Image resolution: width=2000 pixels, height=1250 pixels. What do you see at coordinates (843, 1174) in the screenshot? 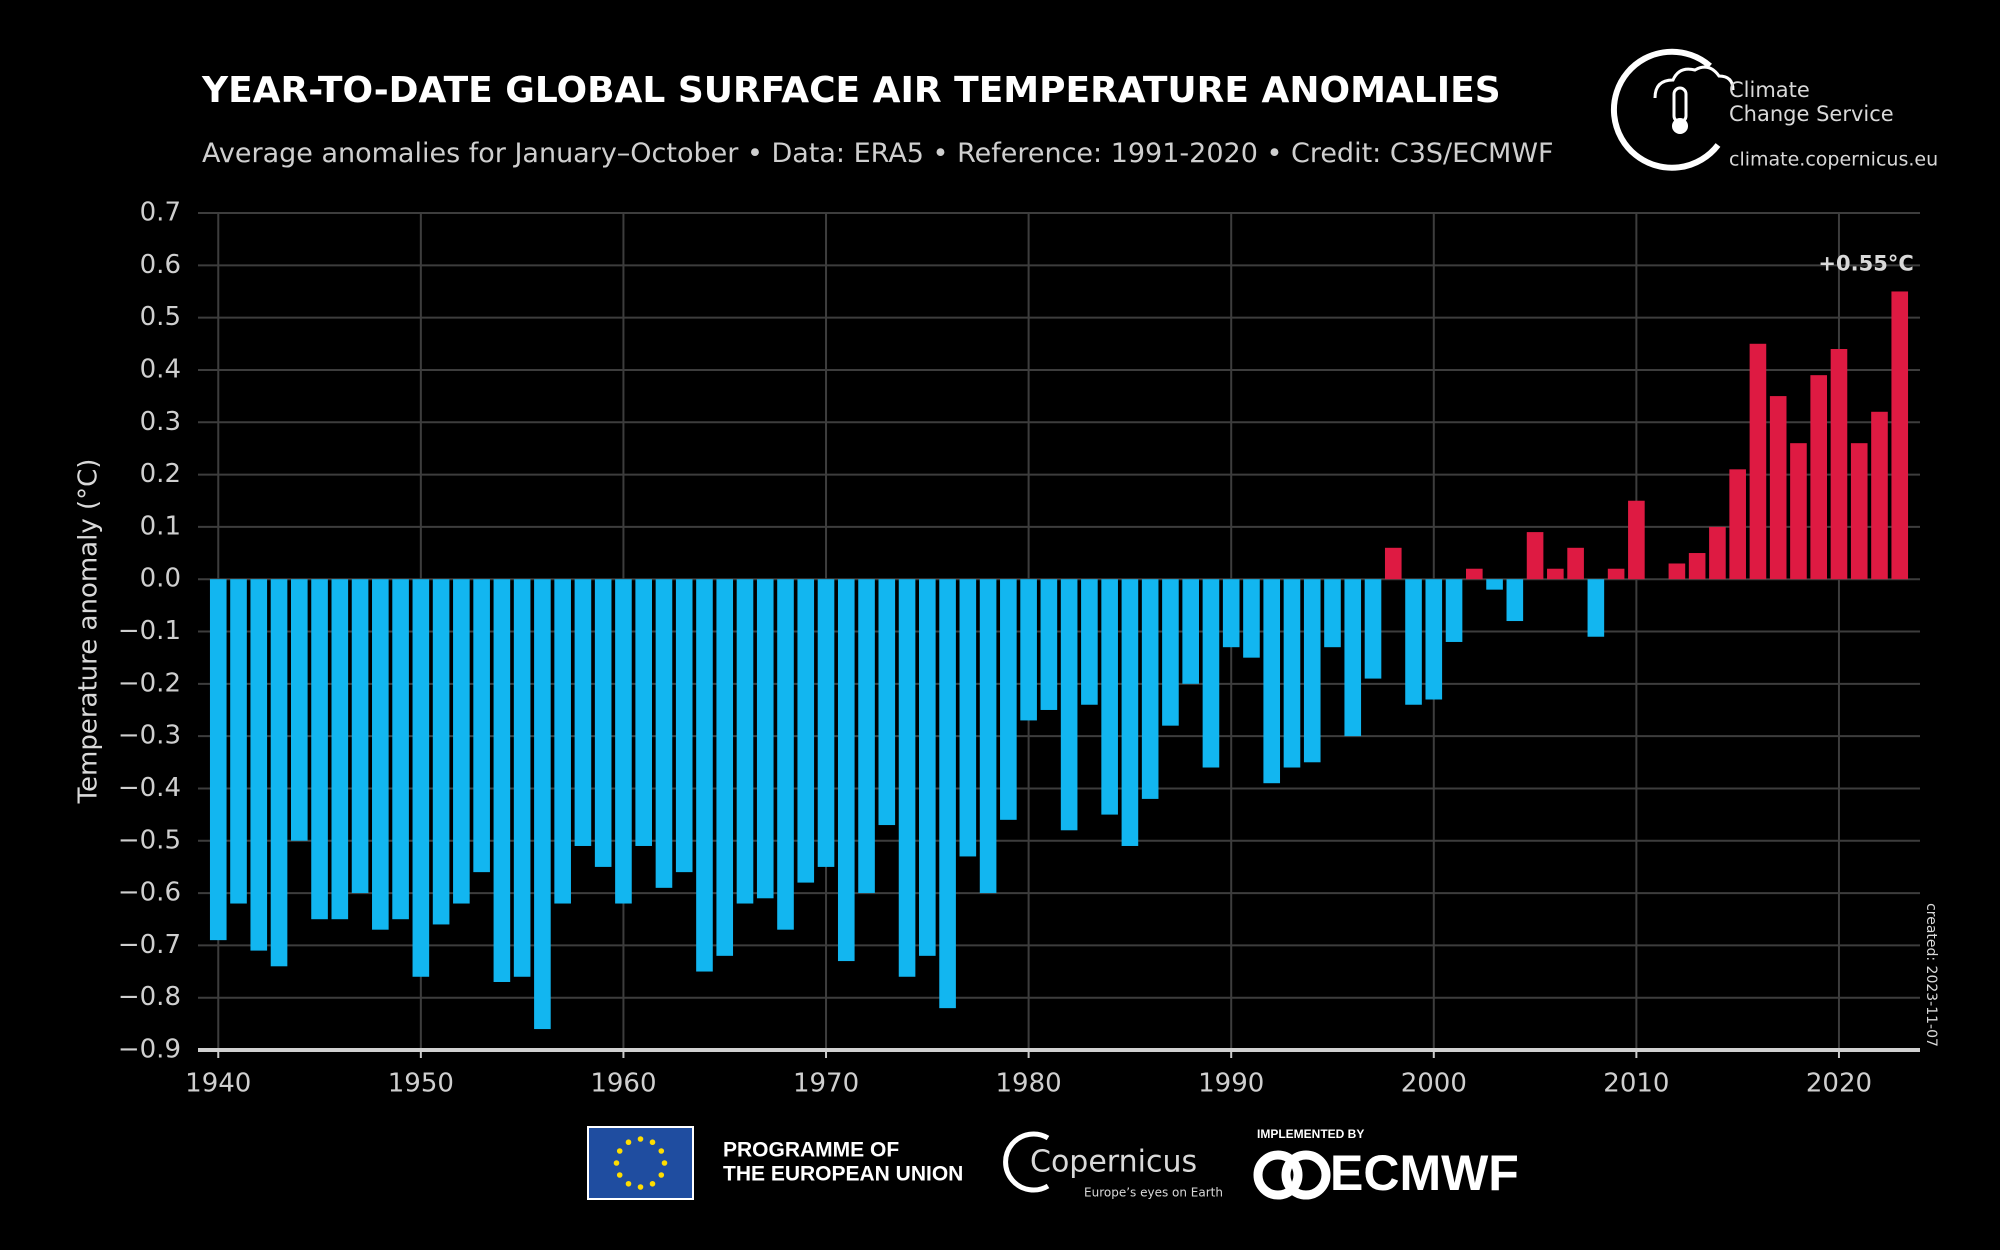
I see `eu-text: THE EUROPEAN UNION` at bounding box center [843, 1174].